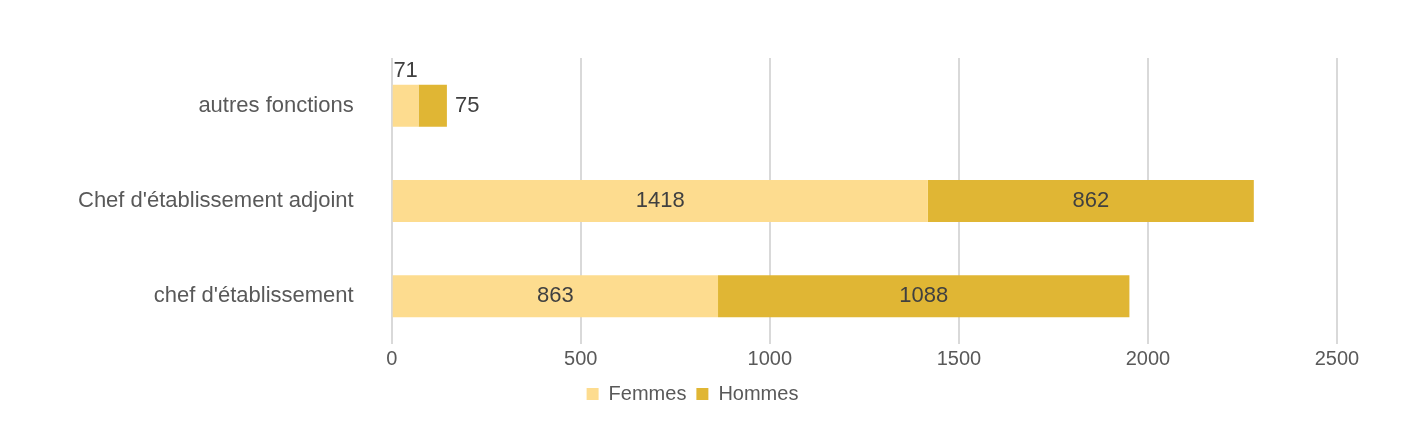 This screenshot has height=432, width=1425. What do you see at coordinates (1148, 357) in the screenshot?
I see `x-tick-label: 2000` at bounding box center [1148, 357].